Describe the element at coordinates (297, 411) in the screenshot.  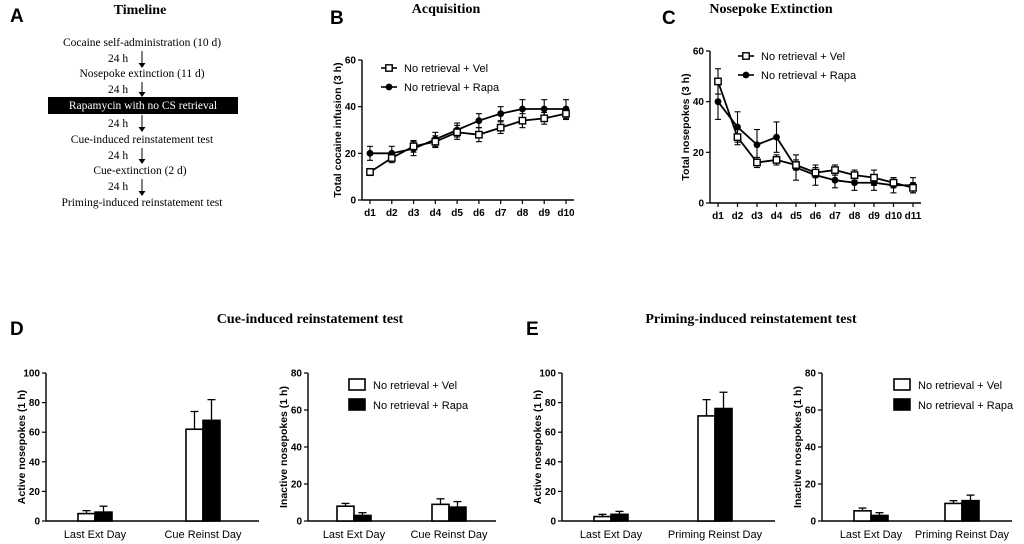
I see `d-inactive-y-tick-label: 60` at that location.